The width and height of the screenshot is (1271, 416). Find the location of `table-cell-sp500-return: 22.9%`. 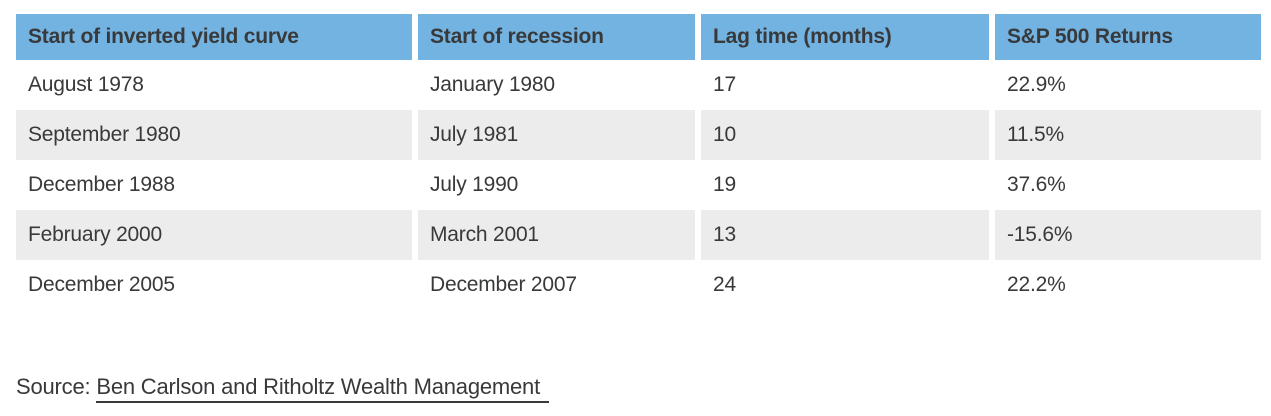

table-cell-sp500-return: 22.9% is located at coordinates (1128, 85).